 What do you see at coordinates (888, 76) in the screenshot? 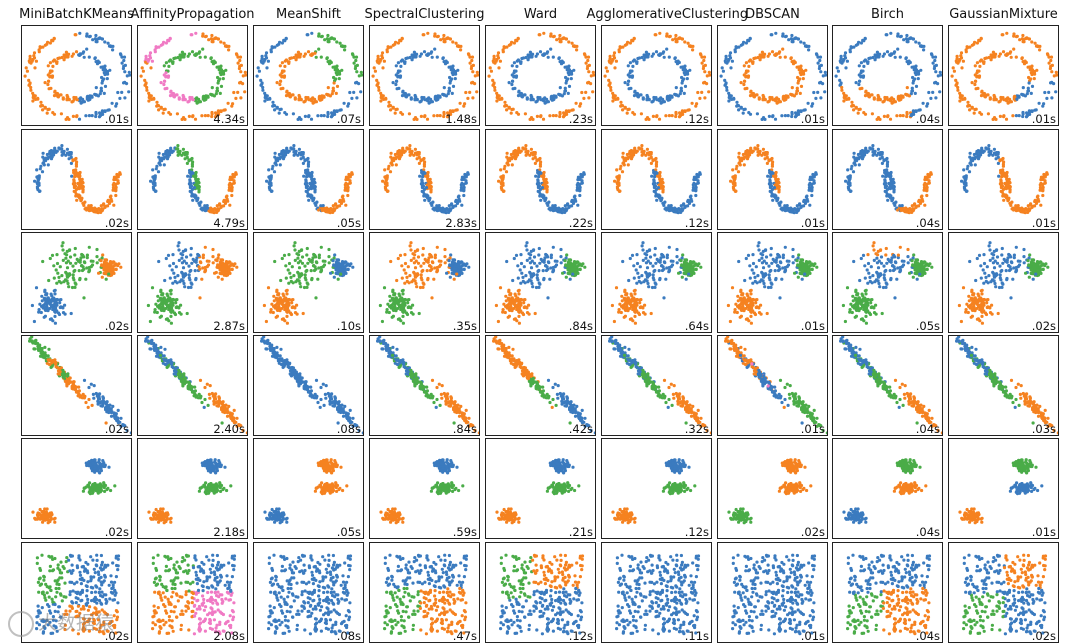
I see `scatter-plot` at bounding box center [888, 76].